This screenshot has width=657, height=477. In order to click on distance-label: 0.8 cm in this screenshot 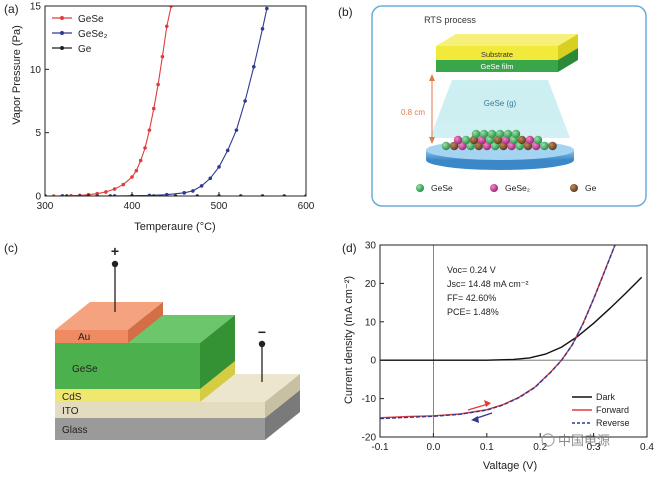, I will do `click(413, 112)`.